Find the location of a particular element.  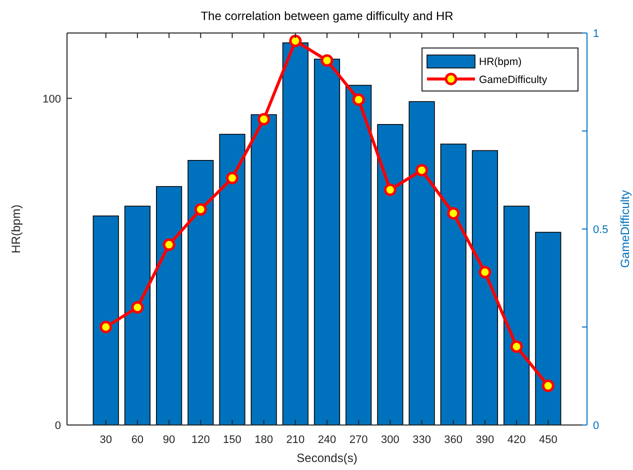

x-tick-label: 270 is located at coordinates (358, 440).